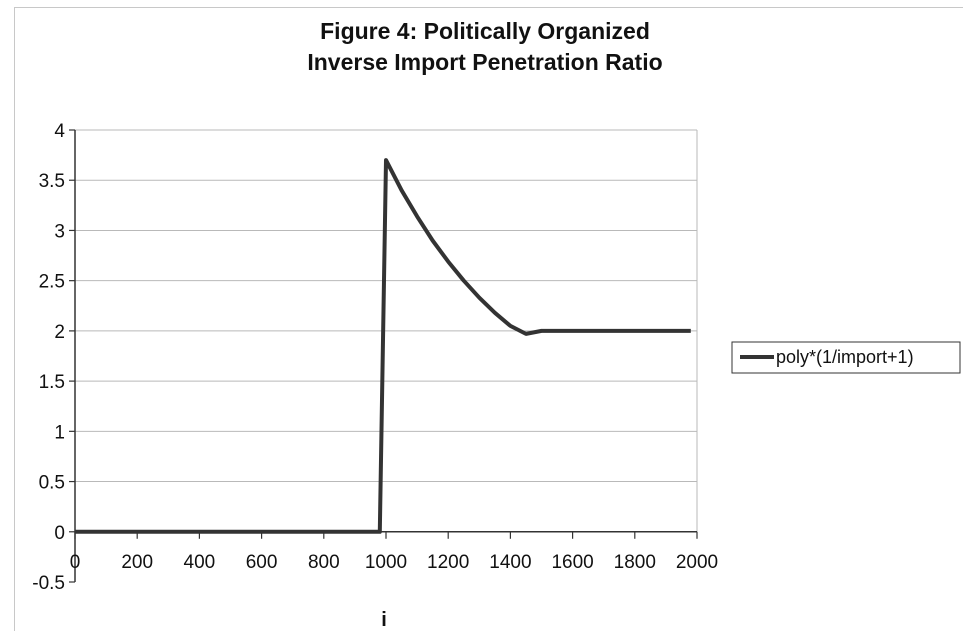  Describe the element at coordinates (324, 562) in the screenshot. I see `x-tick-label-4: 800` at that location.